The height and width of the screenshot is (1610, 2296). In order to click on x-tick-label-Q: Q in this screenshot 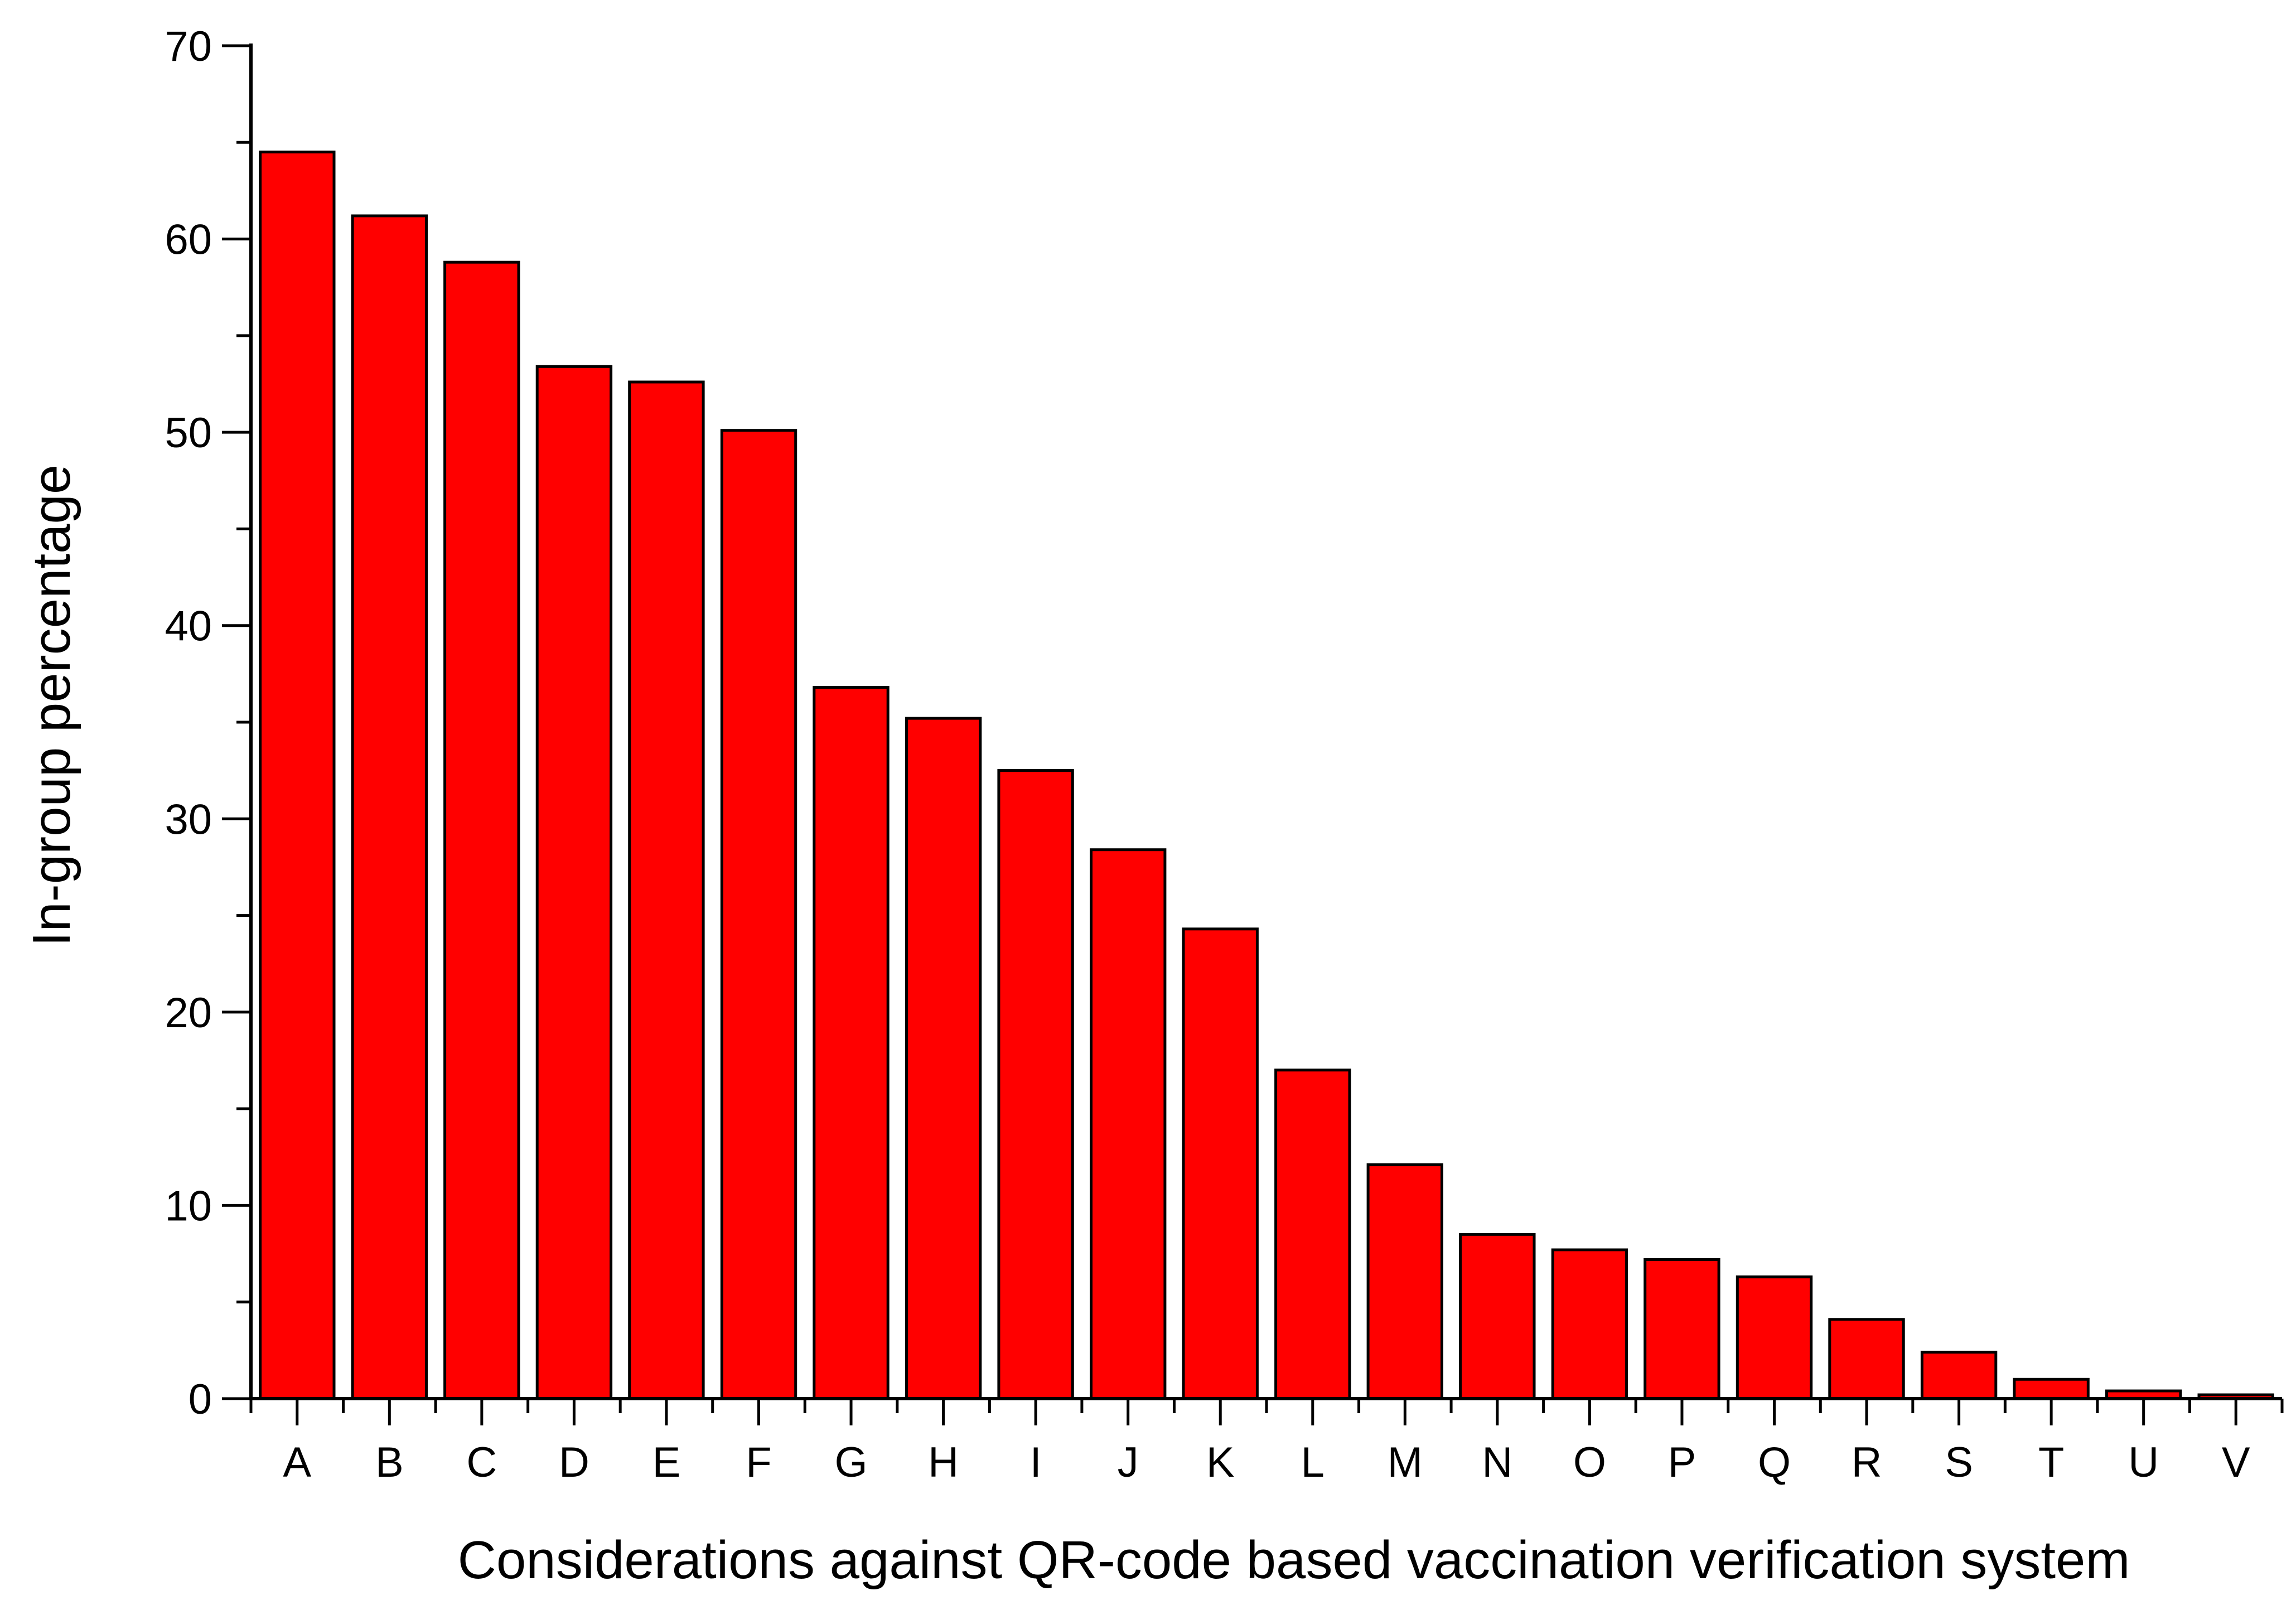, I will do `click(1774, 1462)`.